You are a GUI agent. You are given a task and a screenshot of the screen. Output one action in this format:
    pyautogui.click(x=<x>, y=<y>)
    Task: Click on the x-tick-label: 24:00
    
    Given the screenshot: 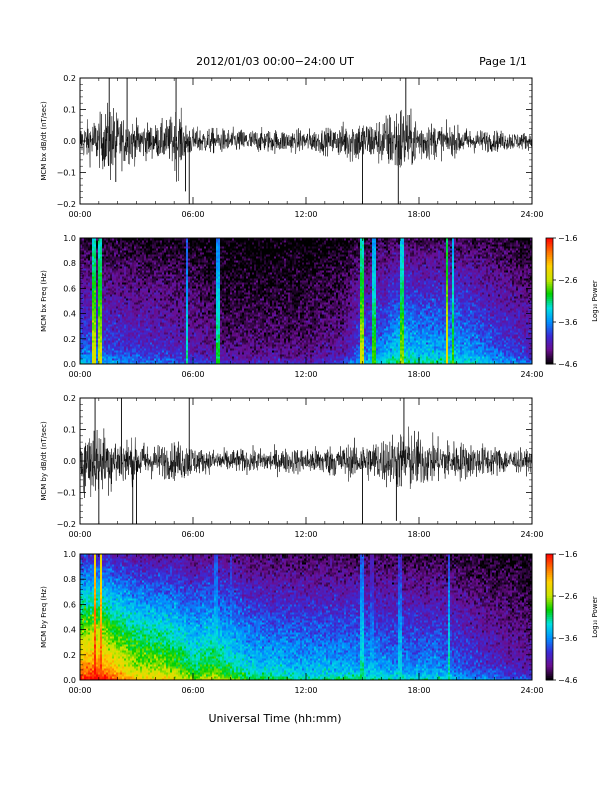 What is the action you would take?
    pyautogui.click(x=531, y=214)
    